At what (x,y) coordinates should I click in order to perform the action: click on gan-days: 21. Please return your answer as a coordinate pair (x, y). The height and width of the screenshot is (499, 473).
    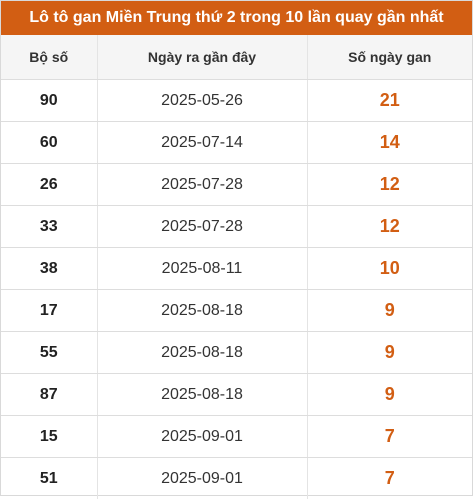
    Looking at the image, I should click on (389, 101).